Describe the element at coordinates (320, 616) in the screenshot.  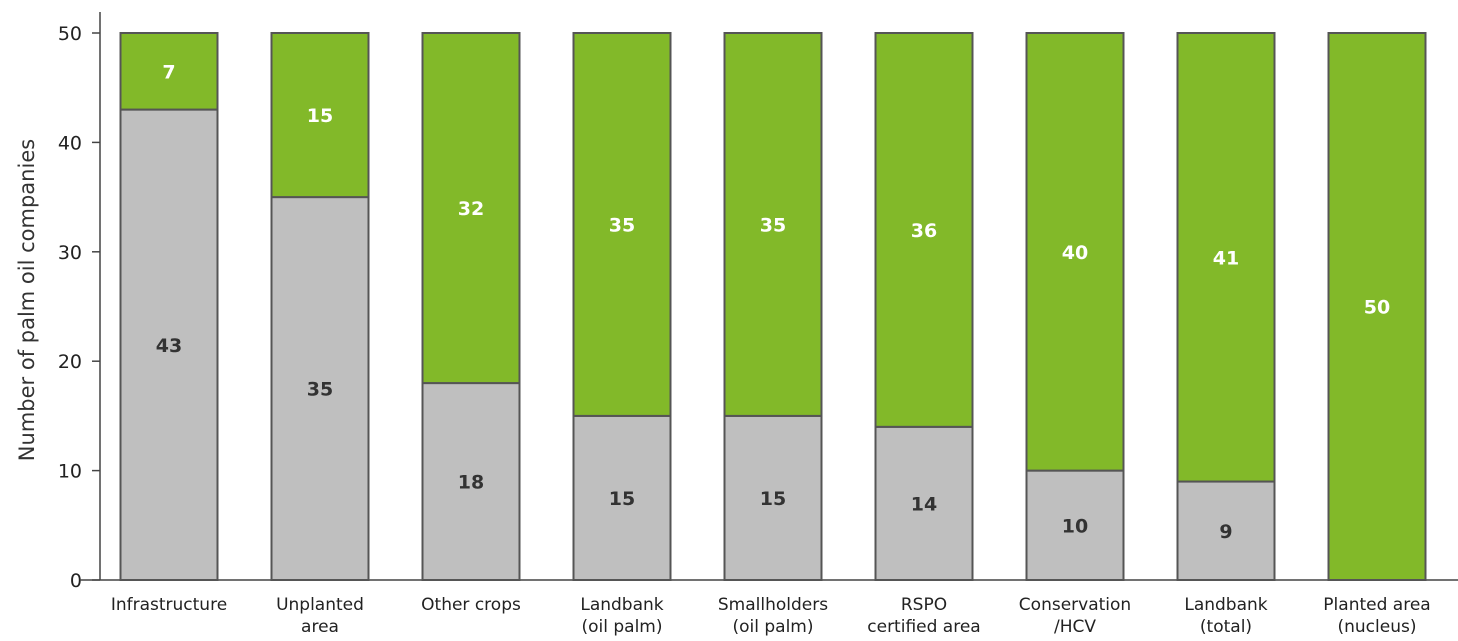
I see `x-tick-label: Unplanted area` at that location.